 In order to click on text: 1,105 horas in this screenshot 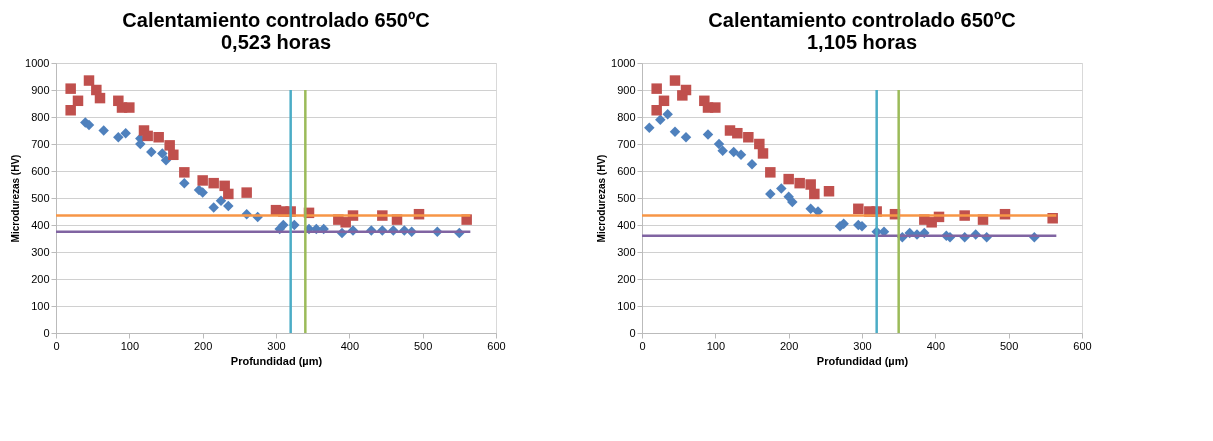, I will do `click(862, 42)`.